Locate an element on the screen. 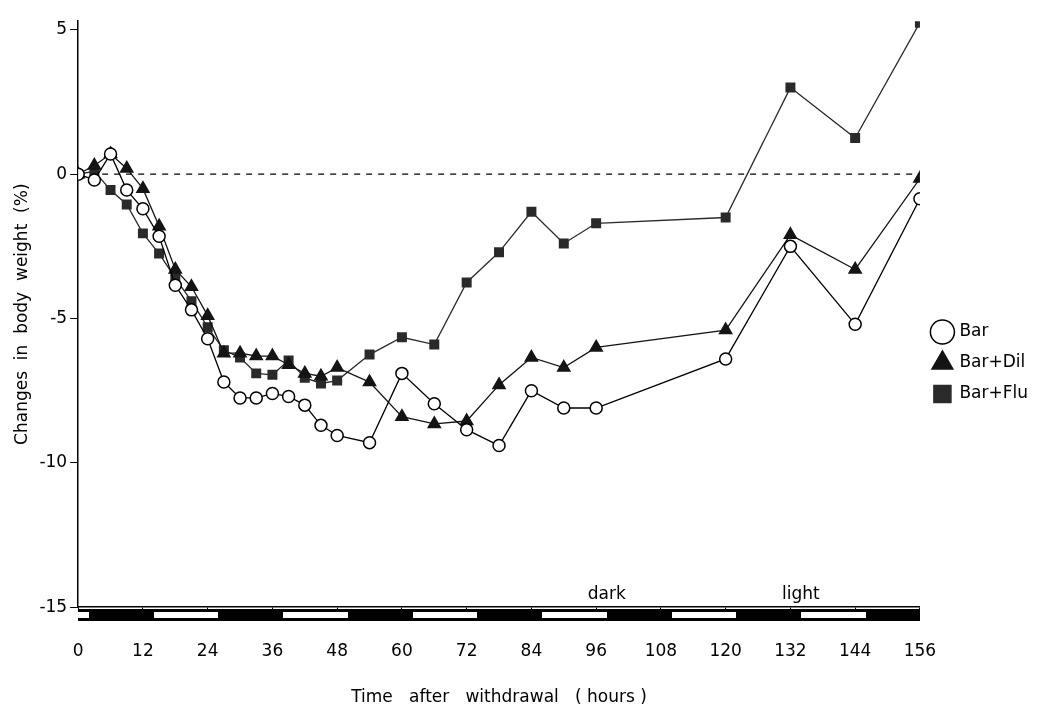  y-tick-label: -5 is located at coordinates (59, 316).